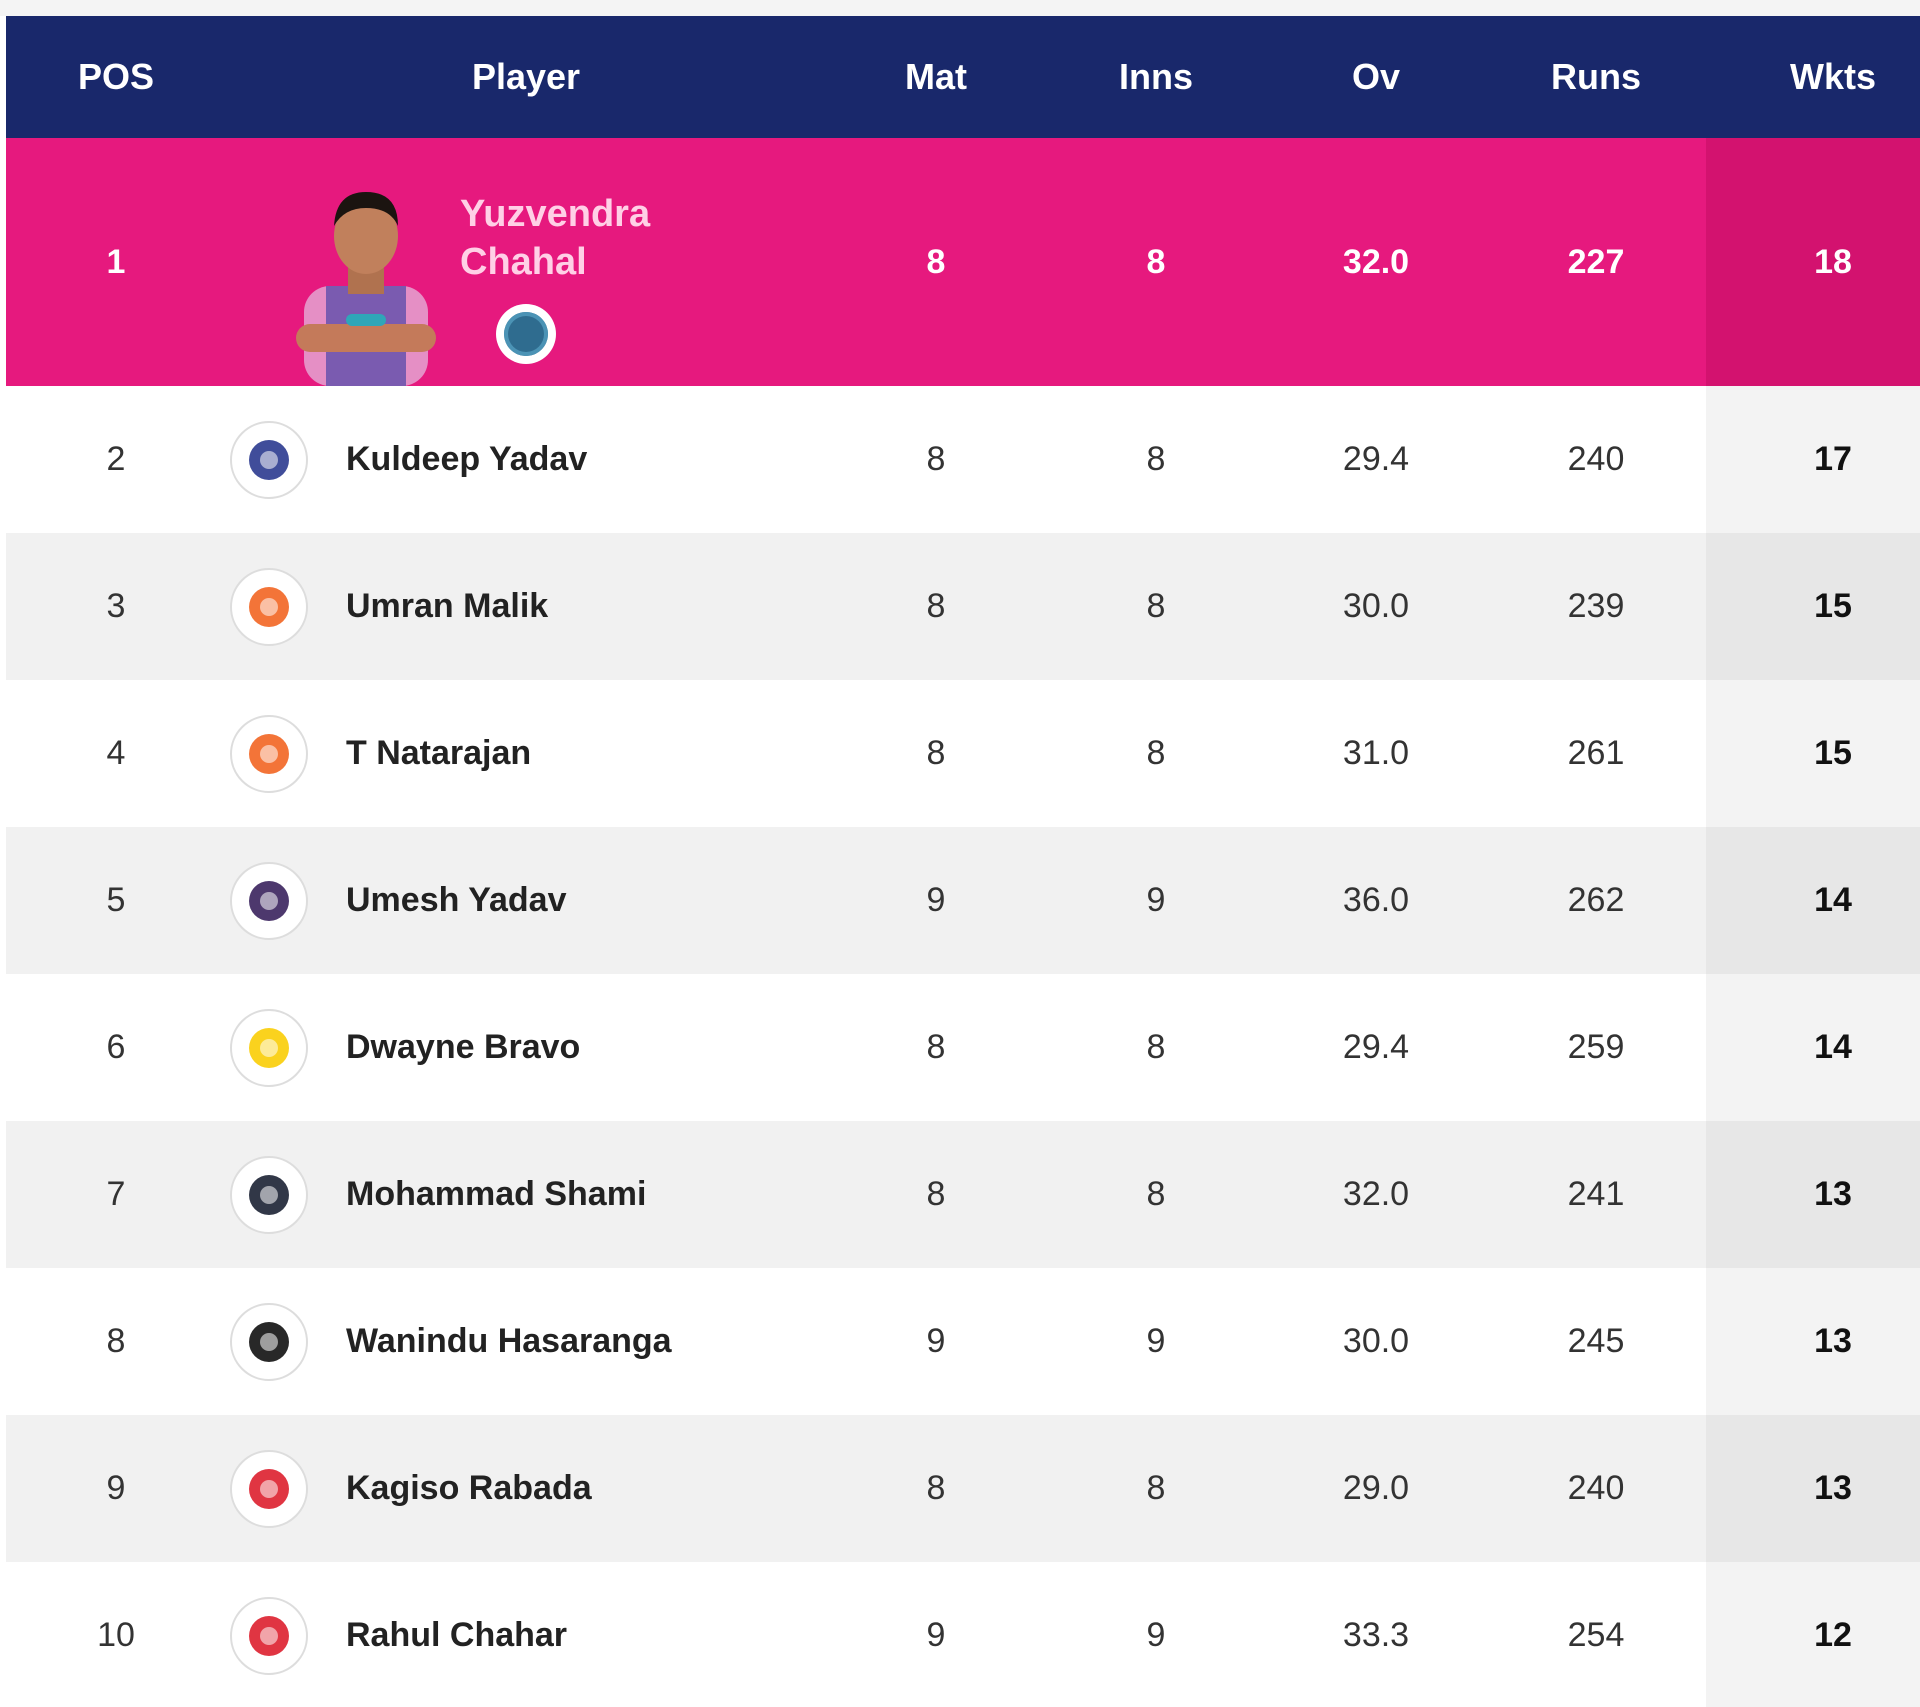  What do you see at coordinates (269, 1341) in the screenshot?
I see `rcb-logo-icon` at bounding box center [269, 1341].